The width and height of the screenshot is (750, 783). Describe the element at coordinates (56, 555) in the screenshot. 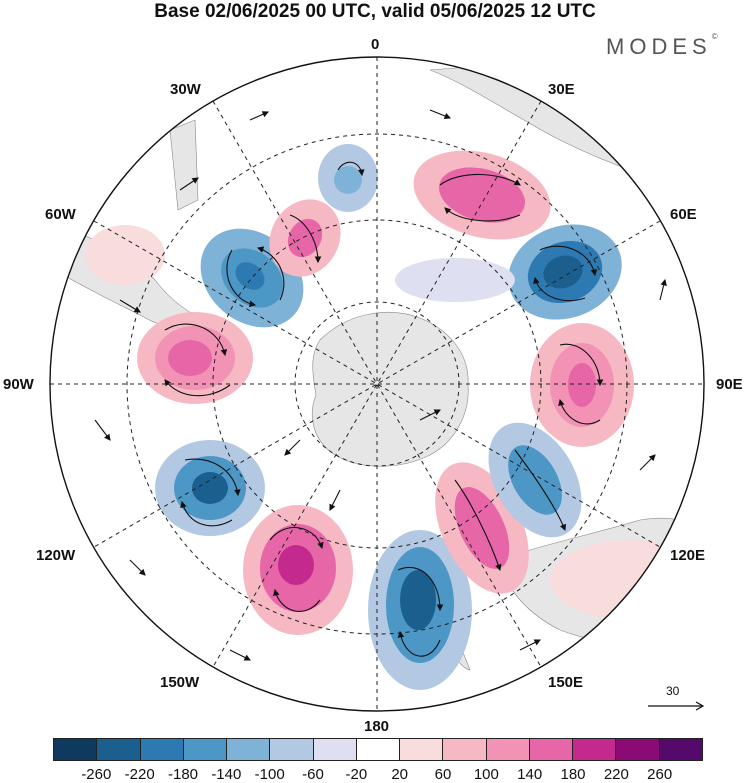

I see `lon-label-120w: 120W` at that location.